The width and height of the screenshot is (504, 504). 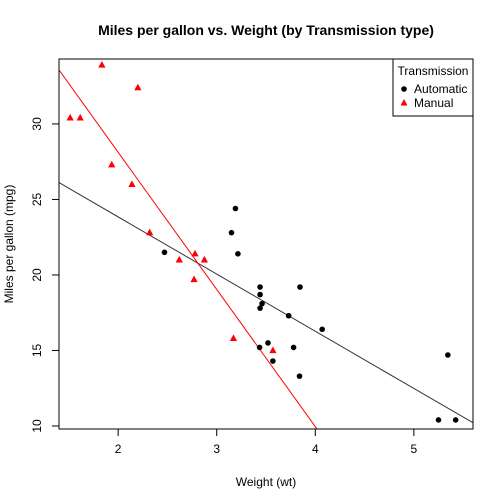 What do you see at coordinates (37, 124) in the screenshot?
I see `y-tick-label: 30` at bounding box center [37, 124].